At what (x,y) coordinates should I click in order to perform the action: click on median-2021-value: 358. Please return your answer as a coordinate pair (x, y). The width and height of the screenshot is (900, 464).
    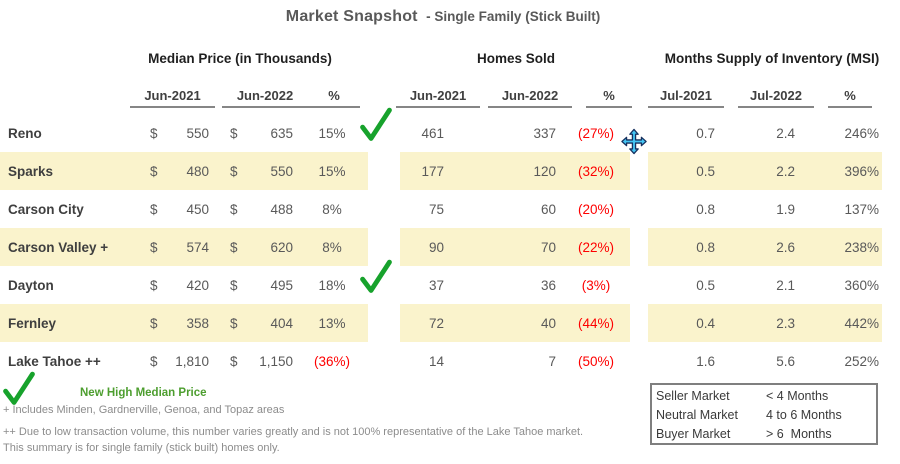
    Looking at the image, I should click on (197, 323).